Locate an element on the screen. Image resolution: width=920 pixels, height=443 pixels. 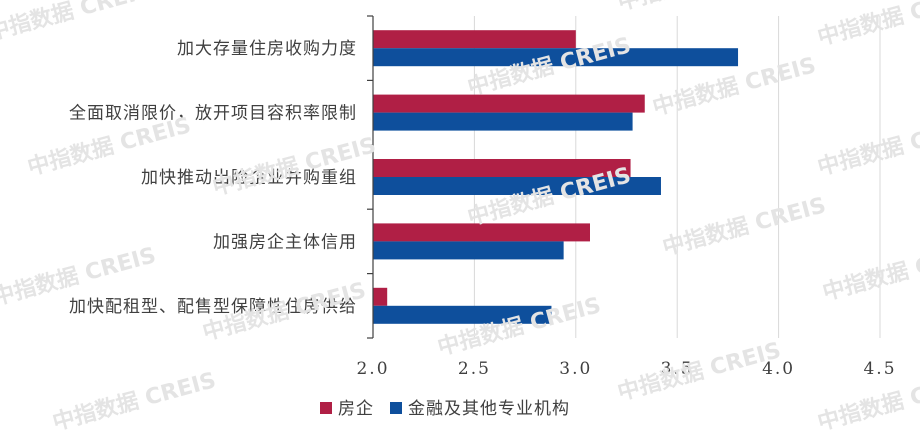
legend-label: 金融及其他专业机构 is located at coordinates (489, 409).